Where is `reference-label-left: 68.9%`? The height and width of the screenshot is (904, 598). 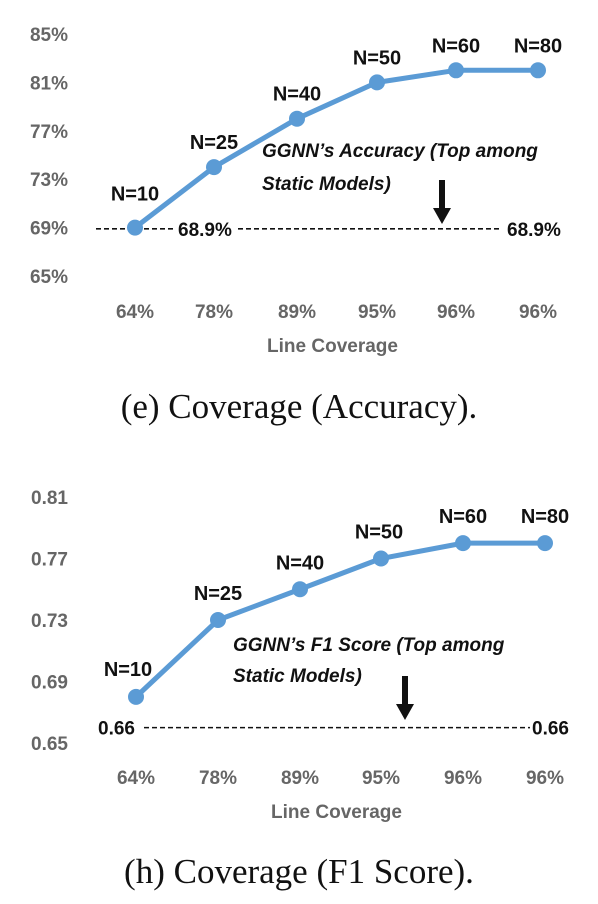 reference-label-left: 68.9% is located at coordinates (205, 230).